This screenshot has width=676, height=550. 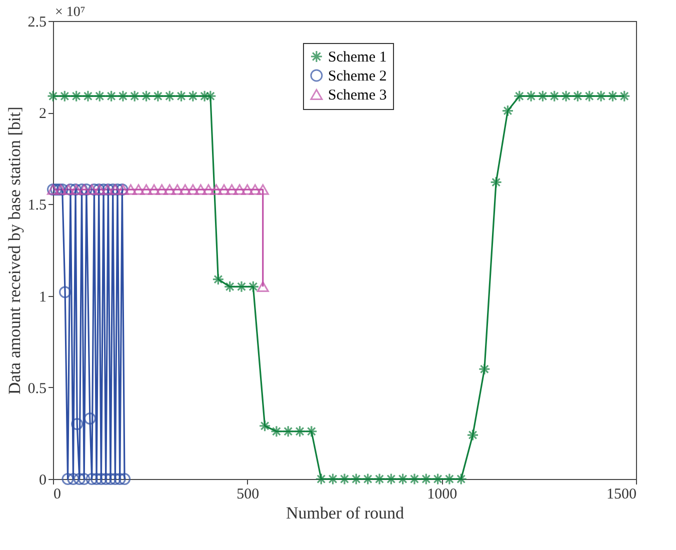 What do you see at coordinates (37, 206) in the screenshot?
I see `y-tick-label: 1.5` at bounding box center [37, 206].